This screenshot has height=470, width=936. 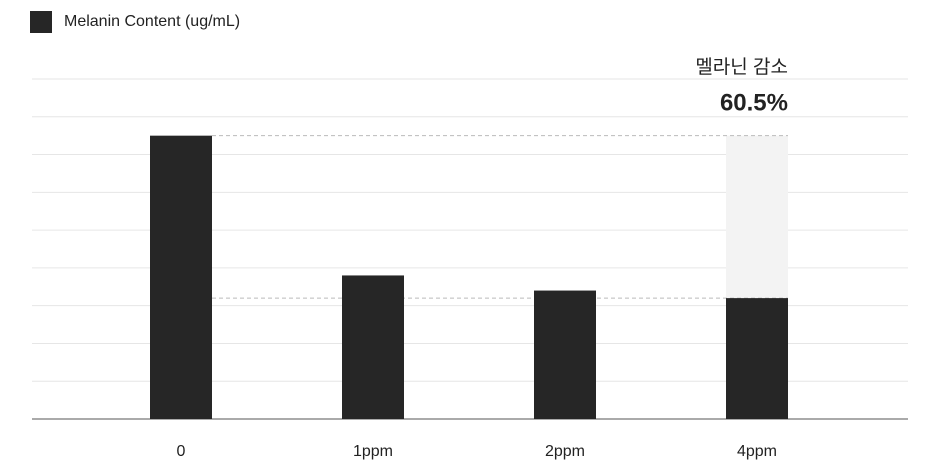 What do you see at coordinates (757, 451) in the screenshot?
I see `x-tick-label: 4ppm` at bounding box center [757, 451].